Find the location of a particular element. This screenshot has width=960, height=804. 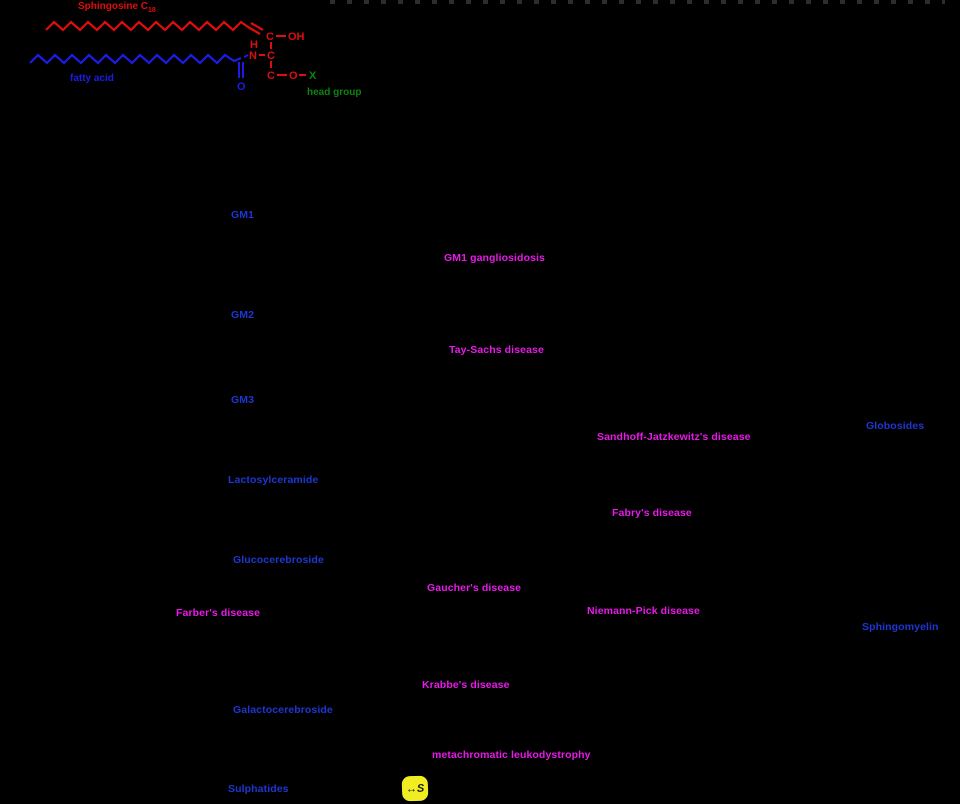

disease-krabbe: Krabbe's disease is located at coordinates (466, 685).